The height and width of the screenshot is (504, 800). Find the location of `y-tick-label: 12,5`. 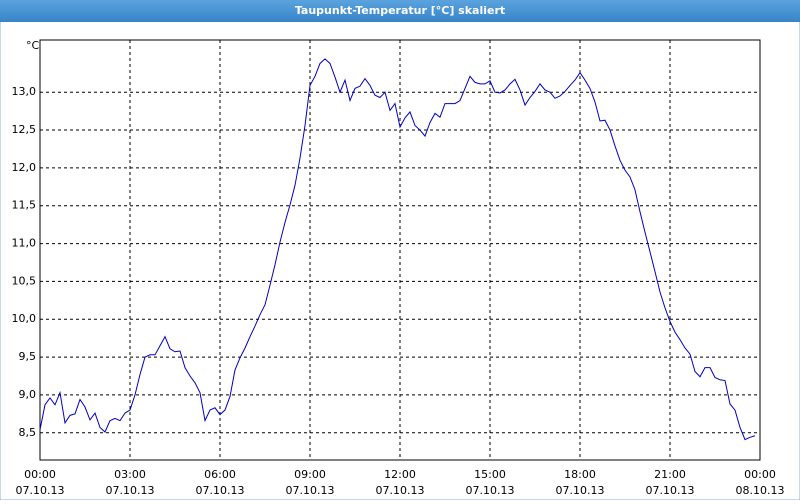

y-tick-label: 12,5 is located at coordinates (24, 129).